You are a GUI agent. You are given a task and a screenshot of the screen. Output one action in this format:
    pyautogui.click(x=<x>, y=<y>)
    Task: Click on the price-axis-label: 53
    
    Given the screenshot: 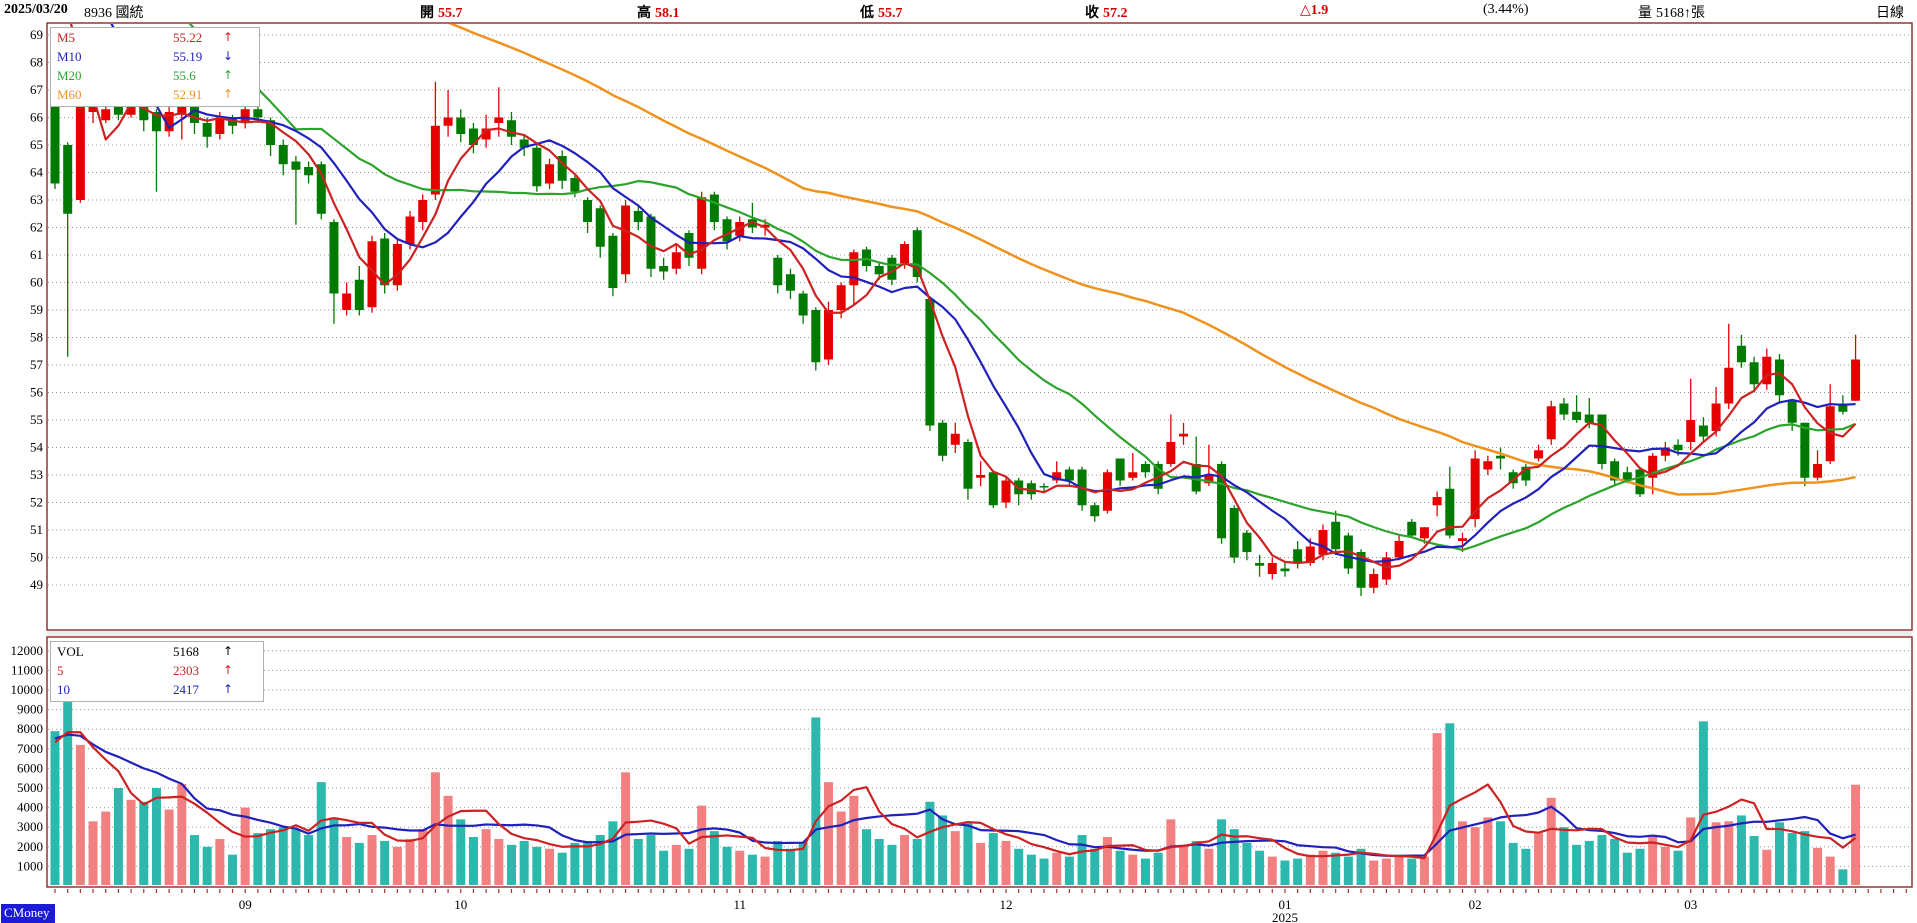 What is the action you would take?
    pyautogui.click(x=36, y=474)
    